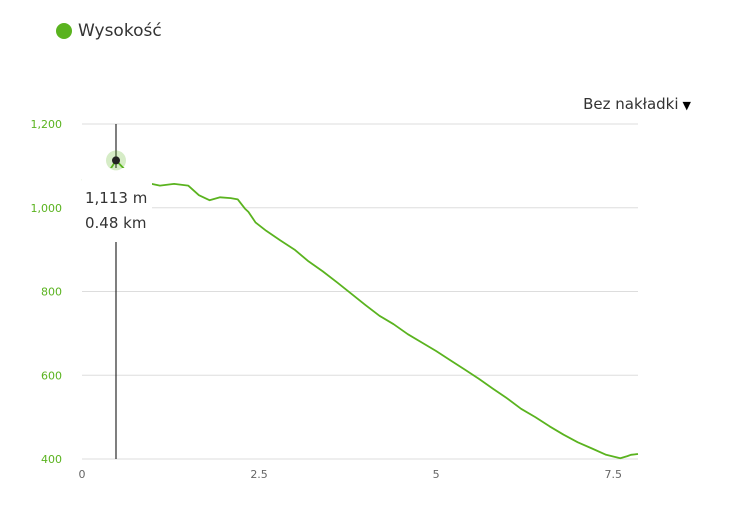 This screenshot has width=729, height=506. I want to click on y-tick-label: 800, so click(51, 292).